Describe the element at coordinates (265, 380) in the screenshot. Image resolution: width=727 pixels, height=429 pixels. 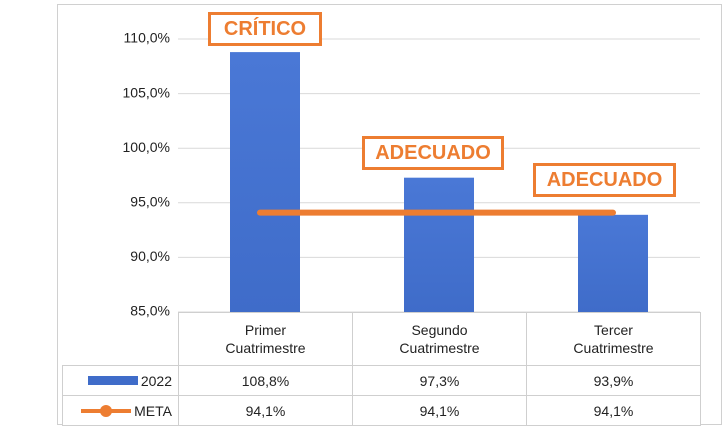
I see `value-cell: 108,8%` at that location.